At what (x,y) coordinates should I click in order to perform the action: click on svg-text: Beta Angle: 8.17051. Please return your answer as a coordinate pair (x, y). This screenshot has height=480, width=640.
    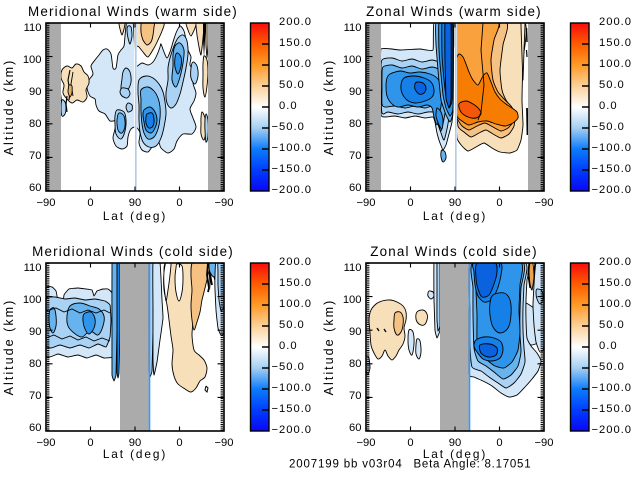
    Looking at the image, I should click on (473, 465).